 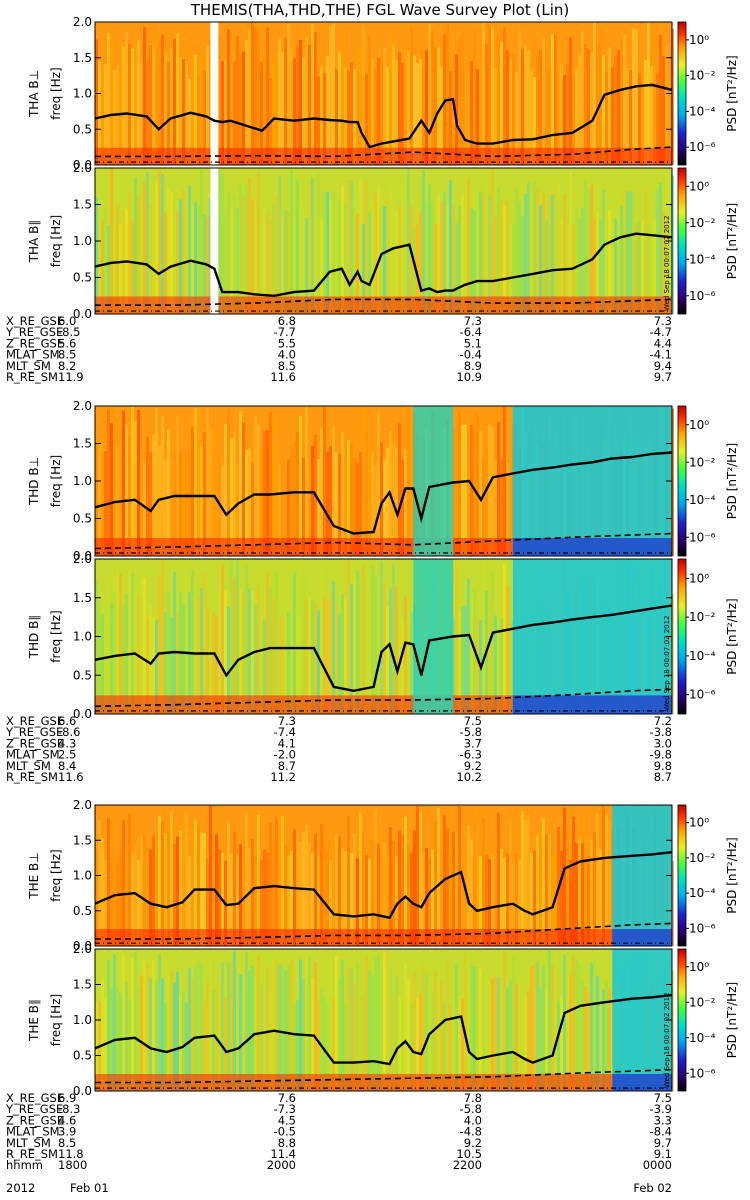 What do you see at coordinates (663, 377) in the screenshot?
I see `ephemeris-value: 9.7` at bounding box center [663, 377].